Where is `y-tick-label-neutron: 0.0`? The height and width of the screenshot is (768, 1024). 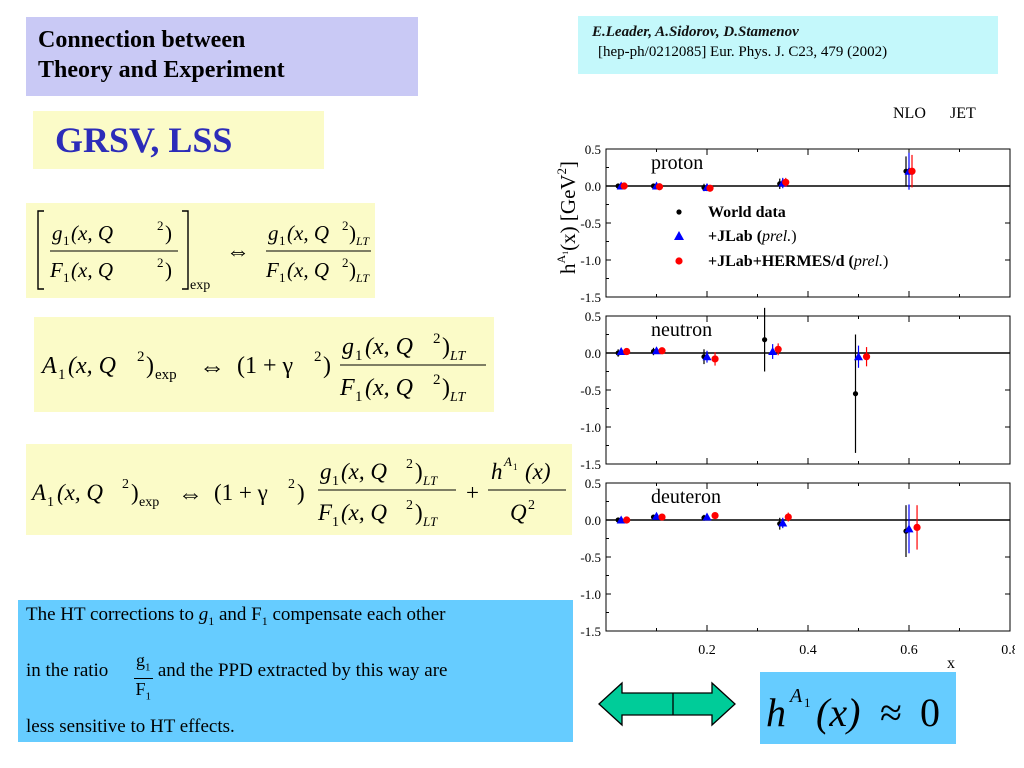
y-tick-label-neutron: 0.0 is located at coordinates (593, 353).